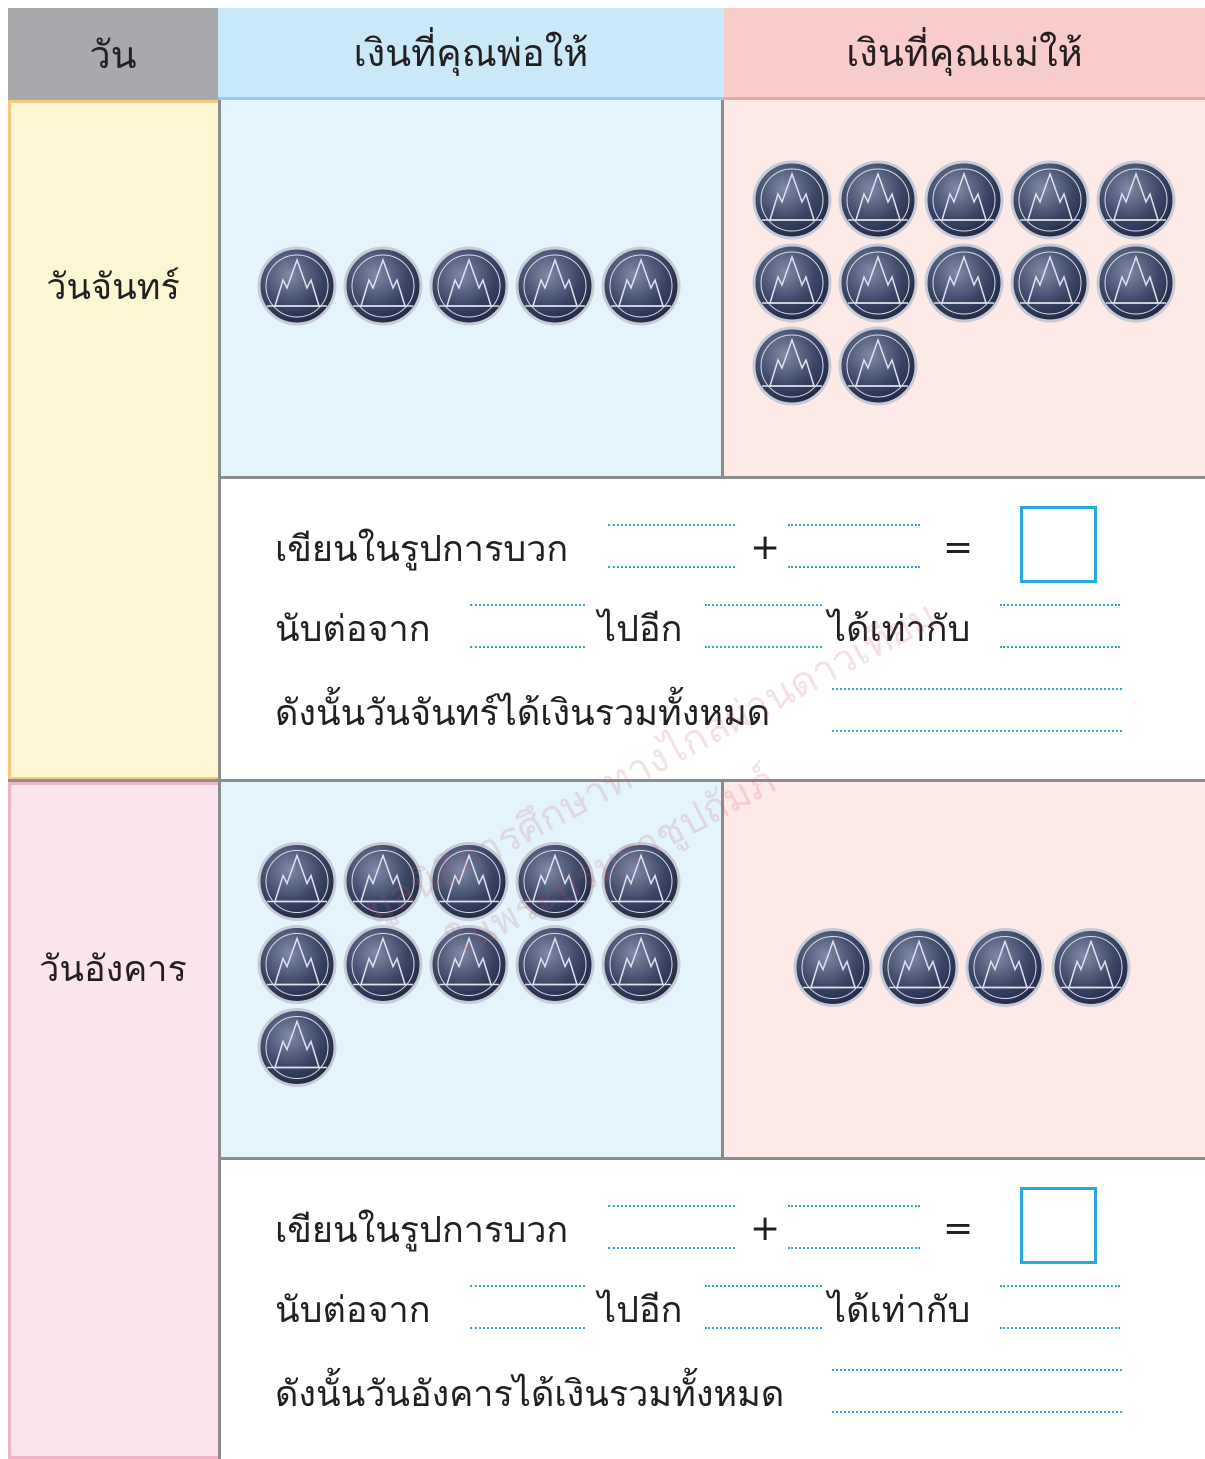  I want to click on row-divider, so click(606, 781).